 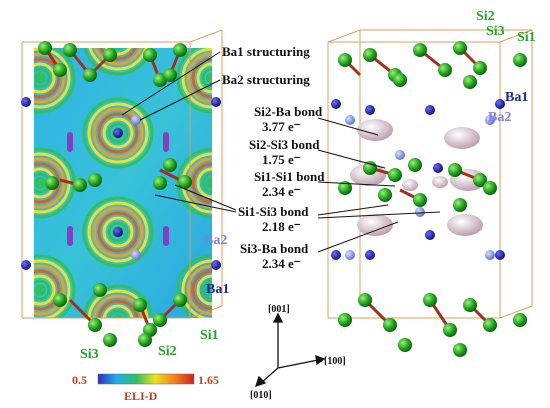 I want to click on atom-label: Ba1, so click(x=516, y=97).